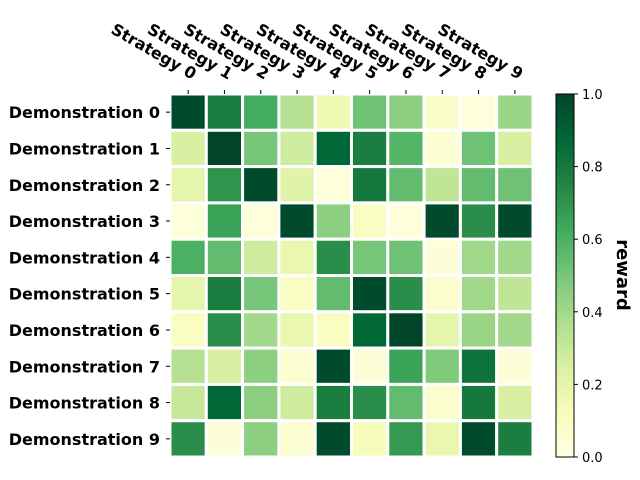 Image resolution: width=640 pixels, height=480 pixels. I want to click on colorbar-tick-label: 0.4, so click(592, 313).